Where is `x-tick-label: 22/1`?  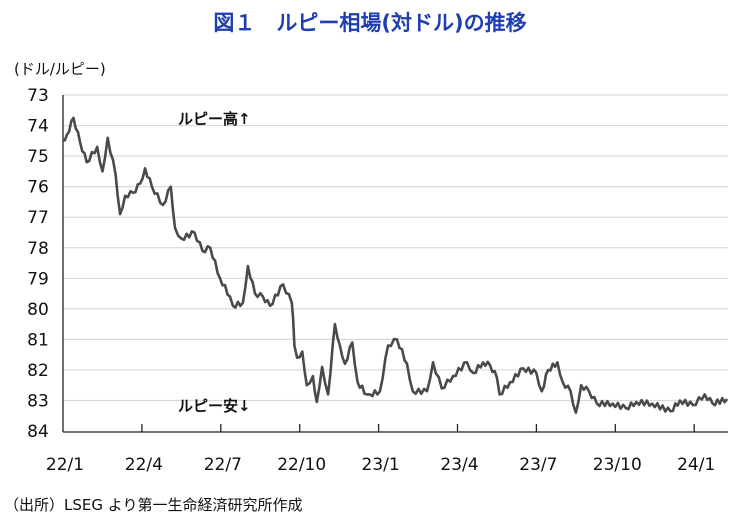 x-tick-label: 22/1 is located at coordinates (65, 465).